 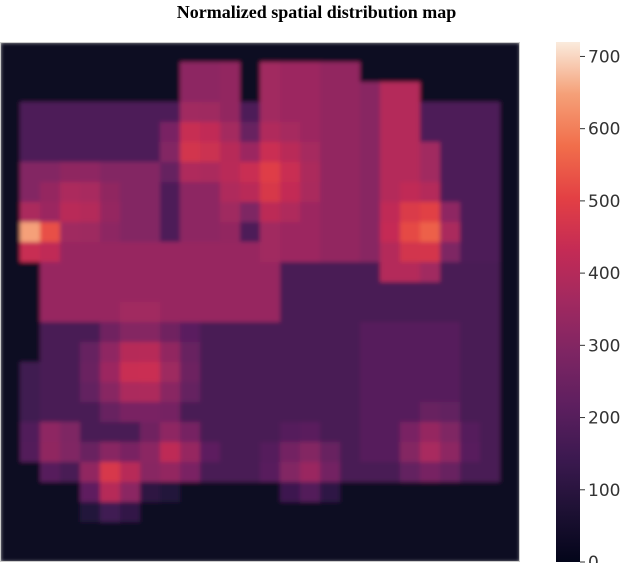 I want to click on colorbar-tick-label: 100, so click(x=604, y=491).